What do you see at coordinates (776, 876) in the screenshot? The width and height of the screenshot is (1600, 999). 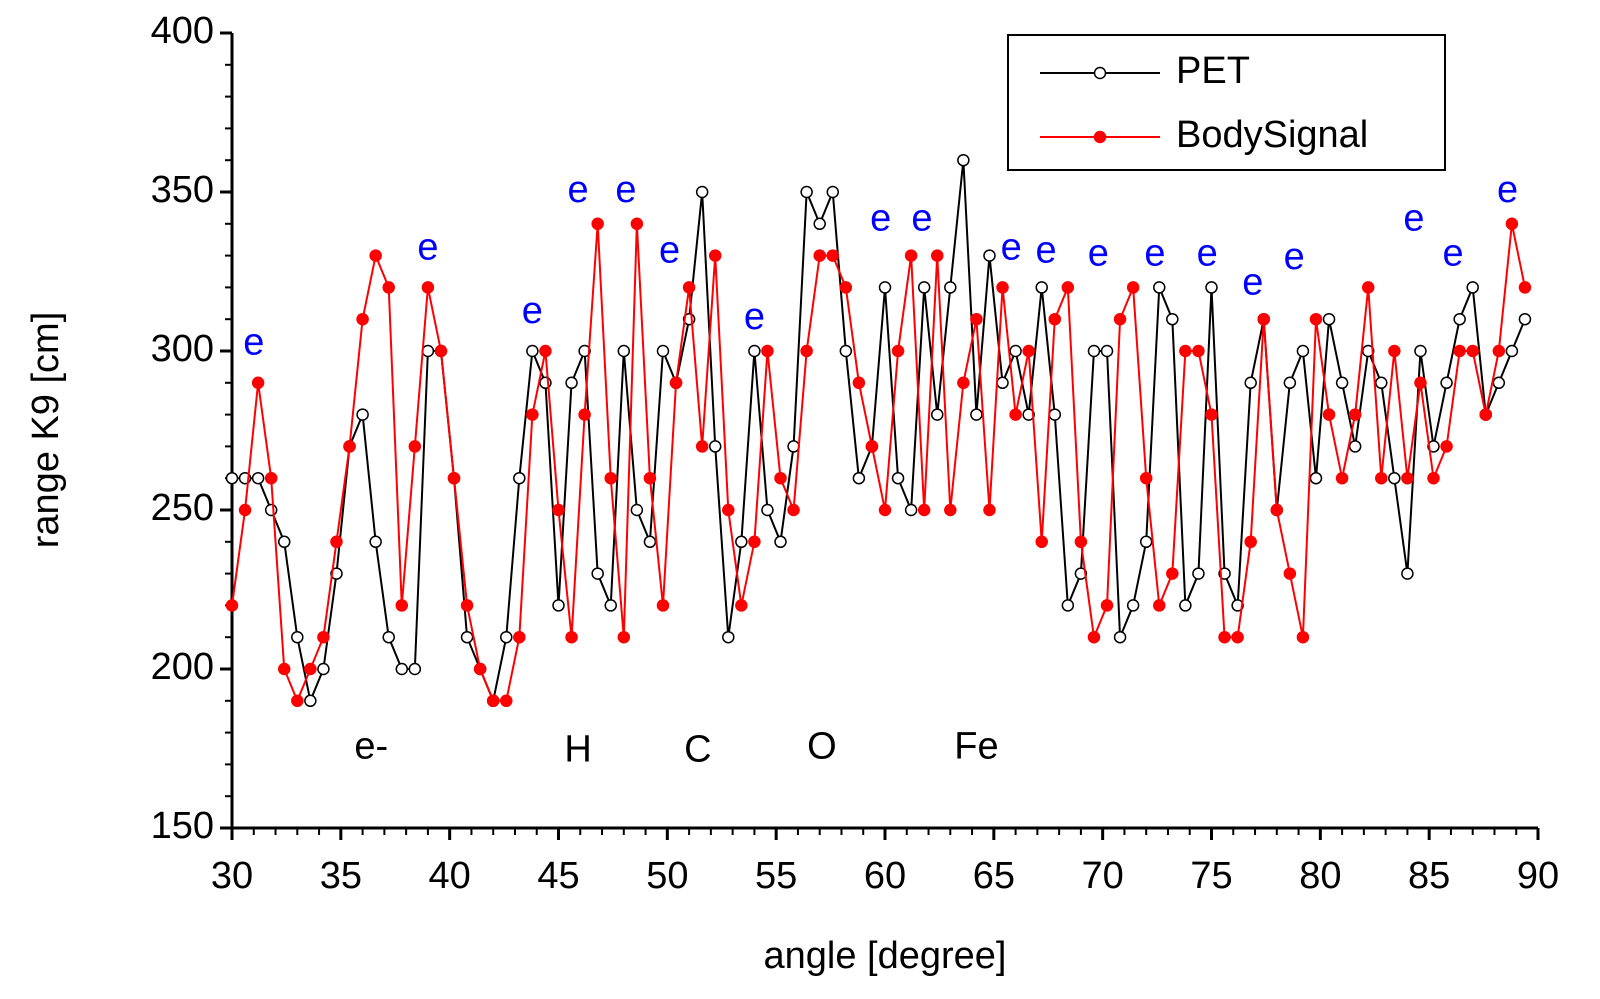 I see `x-tick-label: 55` at bounding box center [776, 876].